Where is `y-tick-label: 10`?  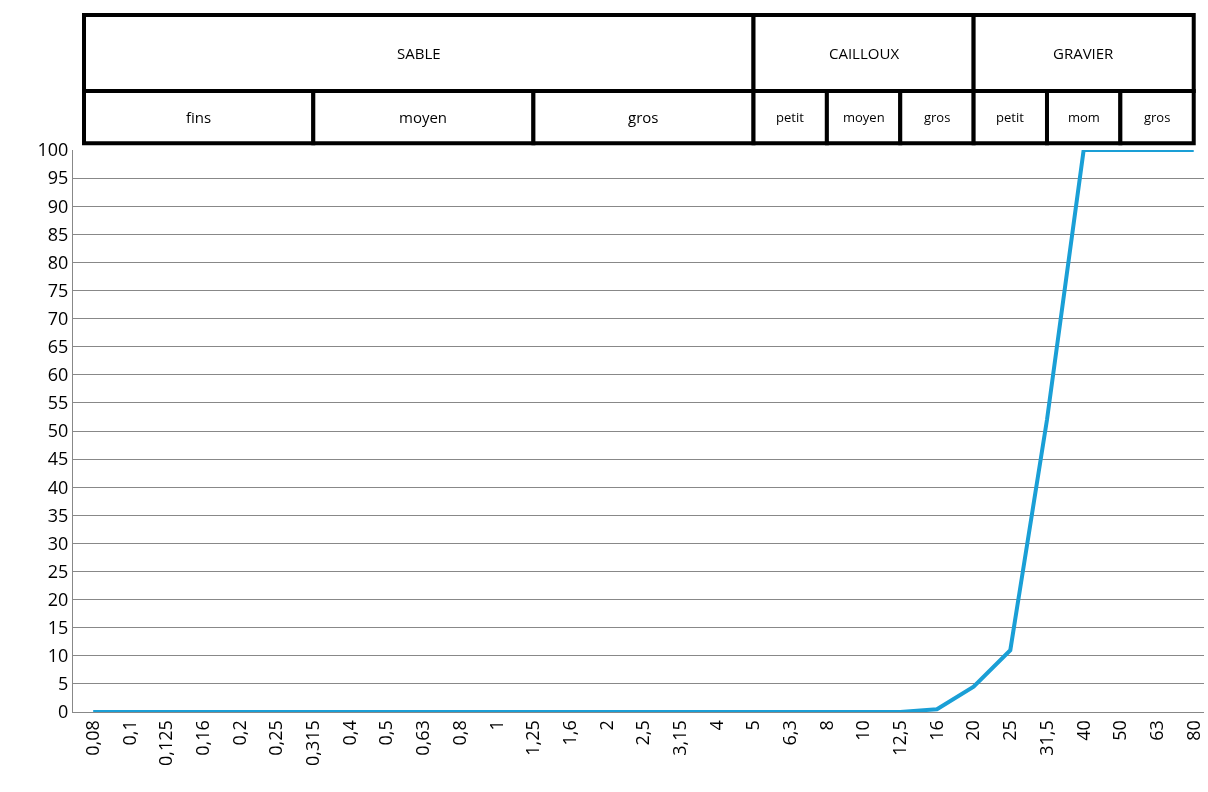
y-tick-label: 10 is located at coordinates (58, 655).